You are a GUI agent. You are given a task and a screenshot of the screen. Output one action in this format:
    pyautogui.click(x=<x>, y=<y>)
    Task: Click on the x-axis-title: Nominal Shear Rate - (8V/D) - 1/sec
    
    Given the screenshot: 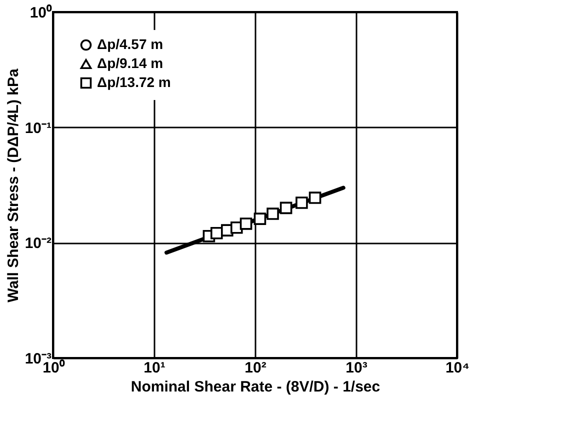 What is the action you would take?
    pyautogui.click(x=255, y=387)
    